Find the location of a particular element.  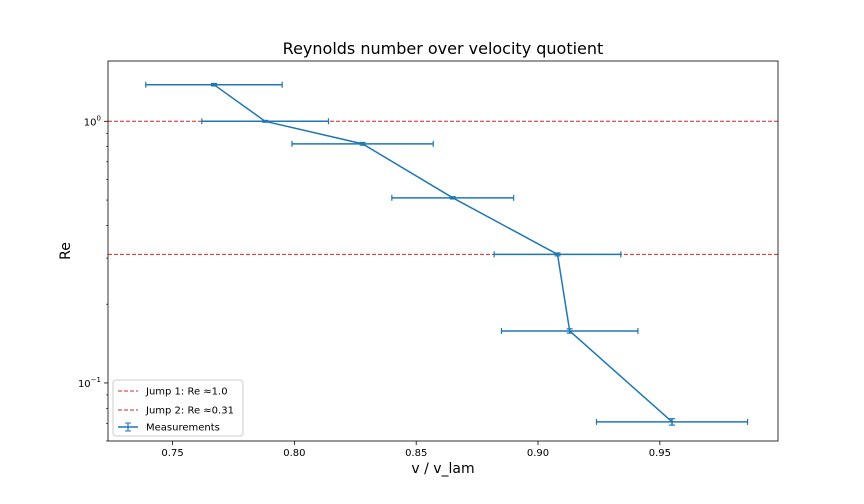

x-tick-label: 0.80 is located at coordinates (294, 453).